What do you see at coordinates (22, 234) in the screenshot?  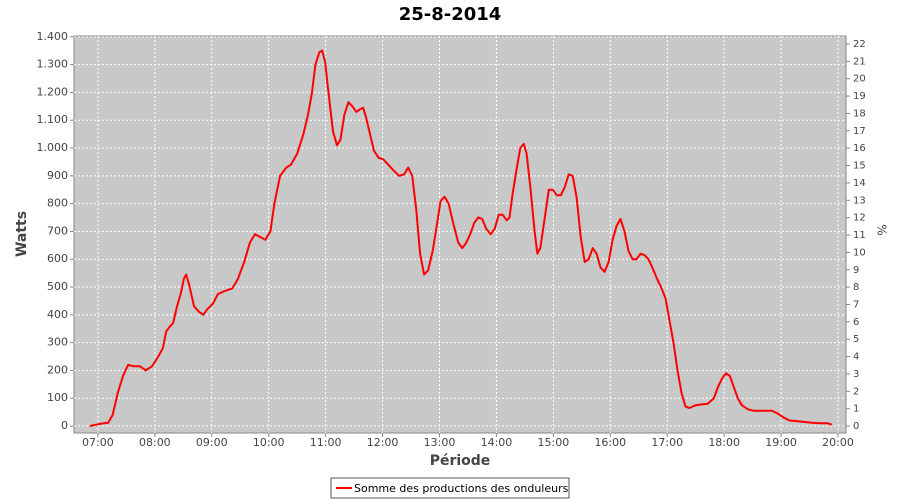 I see `y-axis-label: Watts` at bounding box center [22, 234].